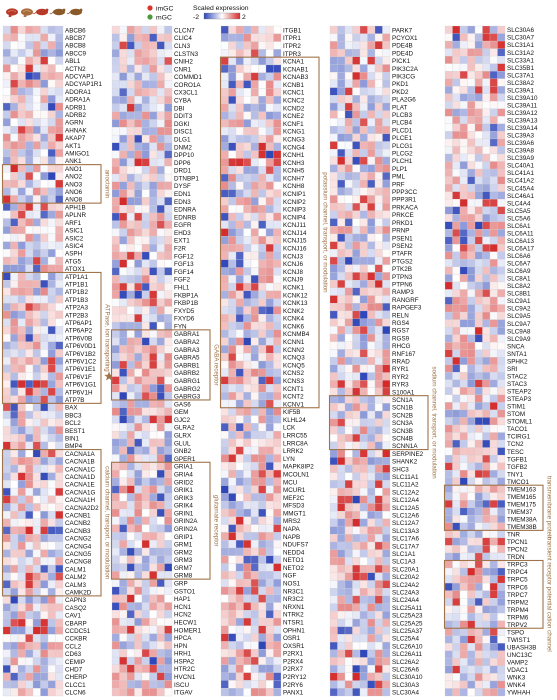 The width and height of the screenshot is (557, 700). What do you see at coordinates (520, 143) in the screenshot?
I see `gene-label: SLC39A6` at bounding box center [520, 143].